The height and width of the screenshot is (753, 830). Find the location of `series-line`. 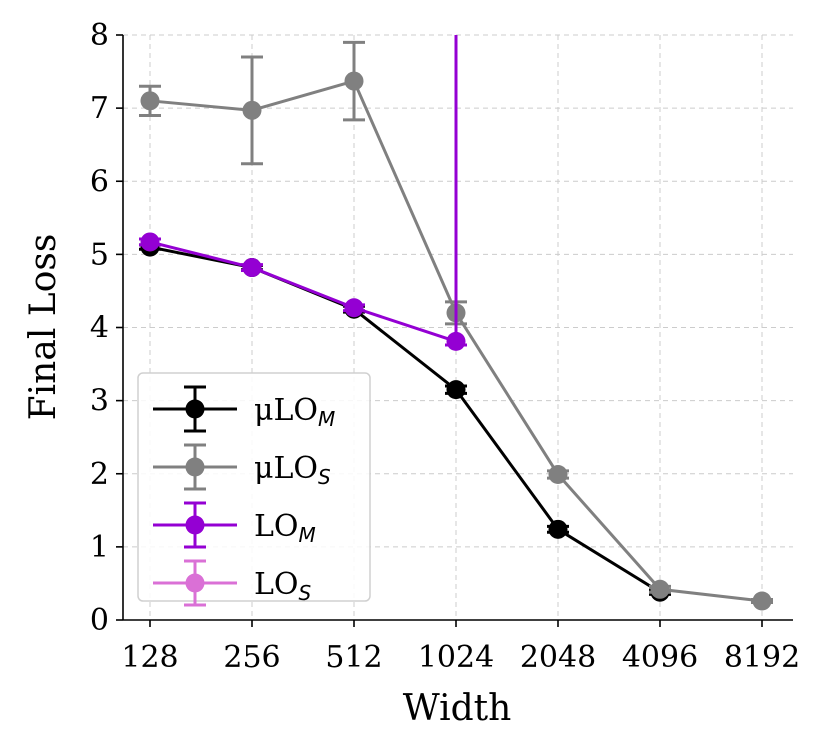

series-line is located at coordinates (303, 291).